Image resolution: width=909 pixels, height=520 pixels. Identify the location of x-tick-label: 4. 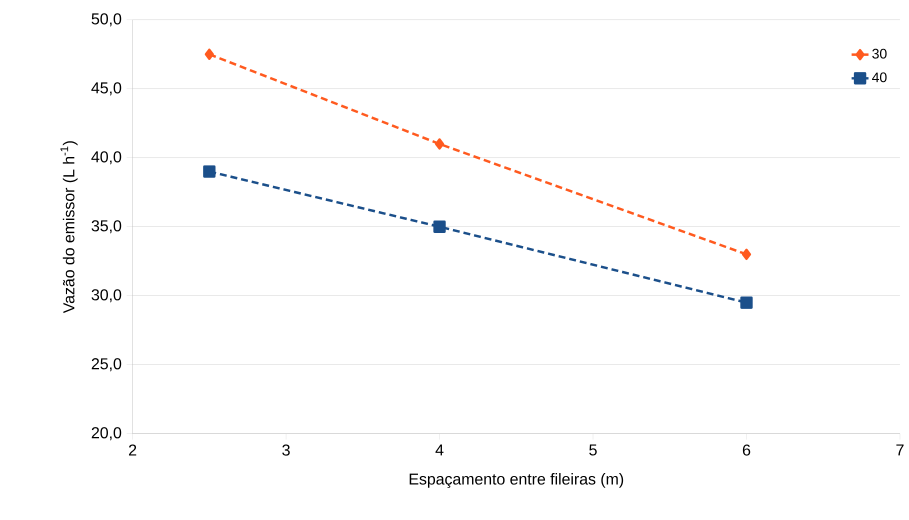
(439, 450).